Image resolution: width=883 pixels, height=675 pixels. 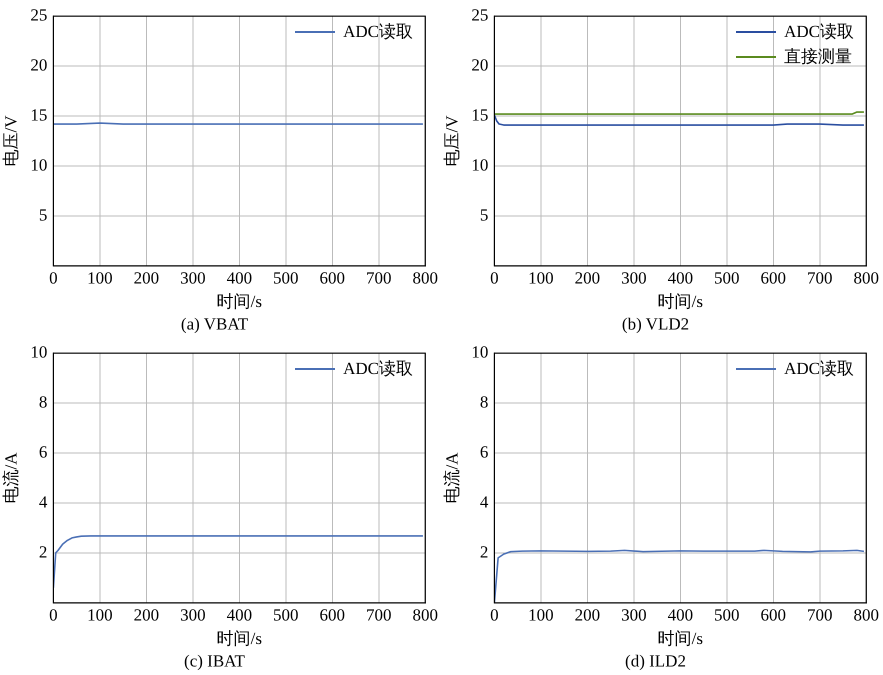 What do you see at coordinates (818, 57) in the screenshot?
I see `legend-label: 直接测量` at bounding box center [818, 57].